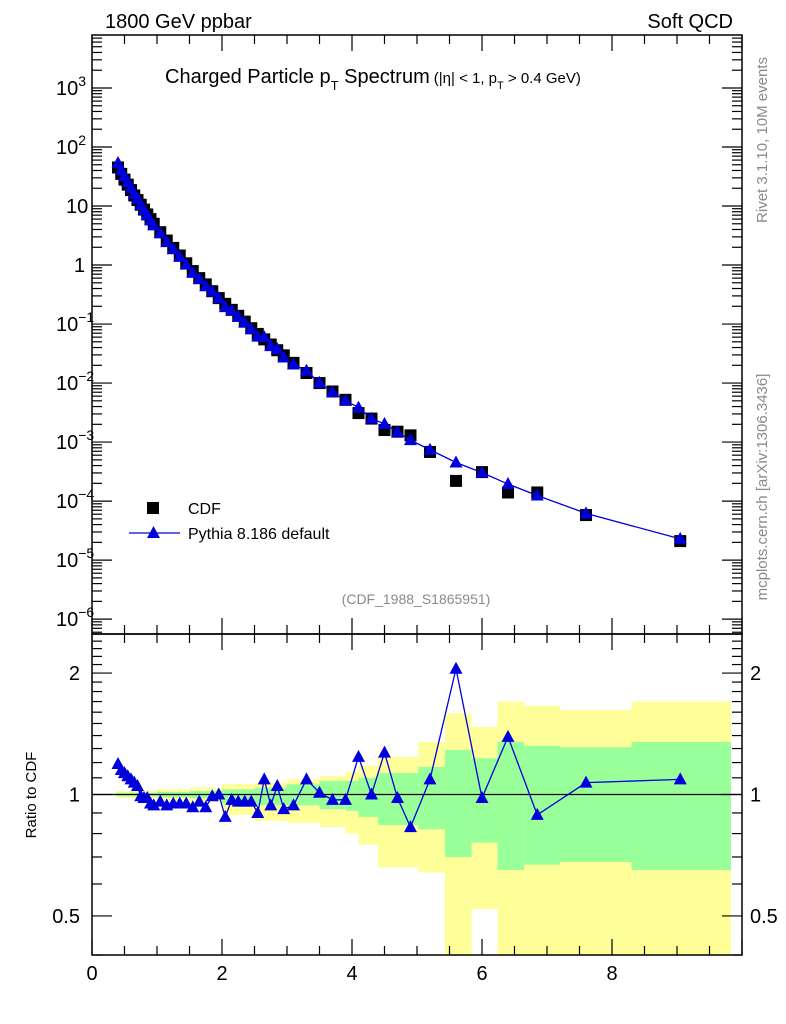 The image size is (786, 1024). Describe the element at coordinates (335, 85) in the screenshot. I see `title-sub: T` at that location.